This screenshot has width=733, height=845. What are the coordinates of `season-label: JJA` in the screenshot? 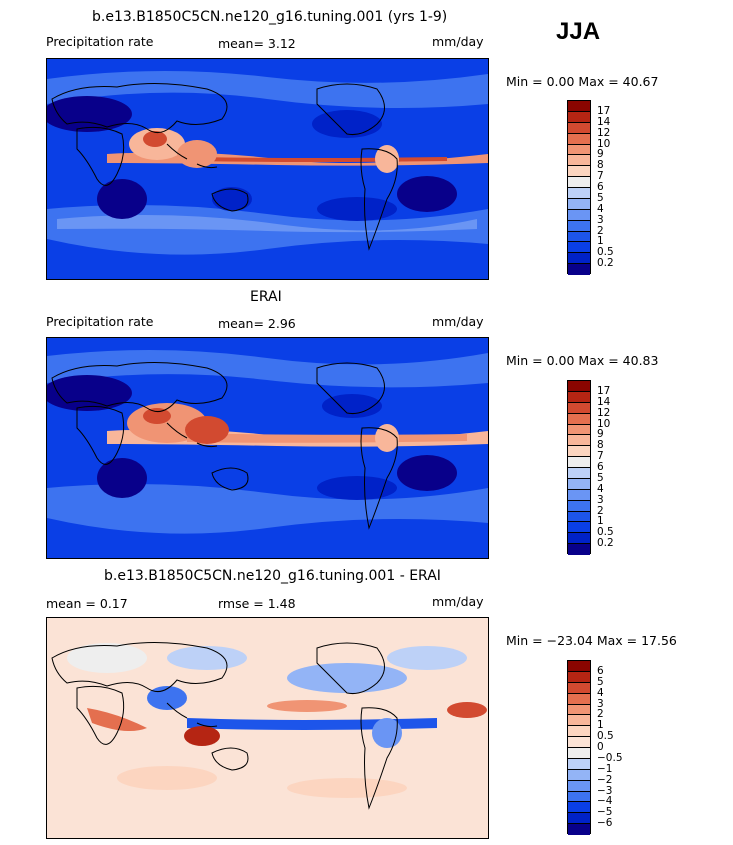 It's located at (578, 31).